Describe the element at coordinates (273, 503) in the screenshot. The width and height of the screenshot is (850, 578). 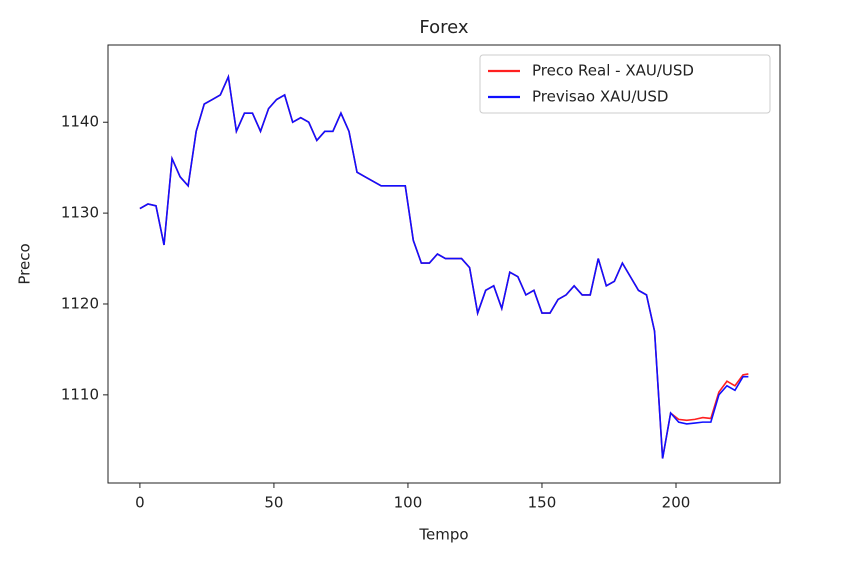
I see `x-tick-label: 50` at that location.